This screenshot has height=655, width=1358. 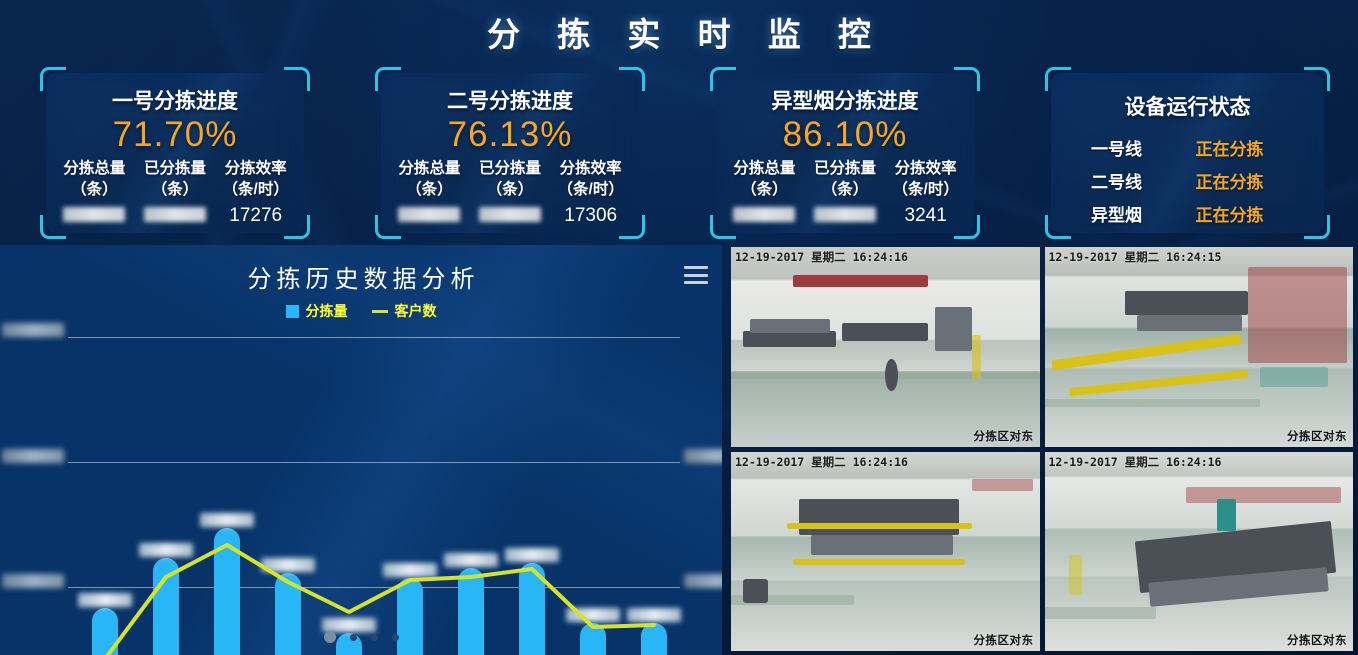 I want to click on legend-label-line: 客户数, so click(x=415, y=311).